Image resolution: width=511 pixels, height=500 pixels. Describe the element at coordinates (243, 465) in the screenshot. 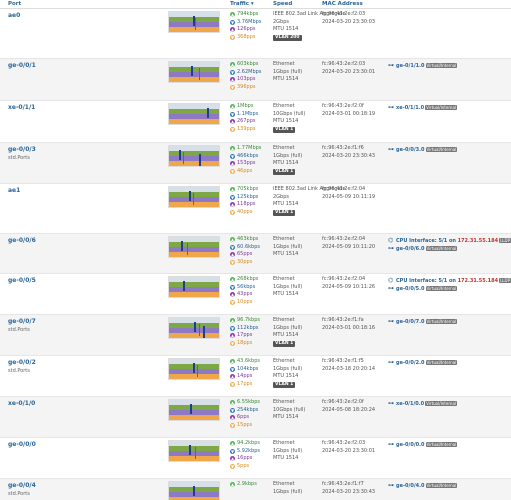

I see `traffic-value: 5pps` at that location.